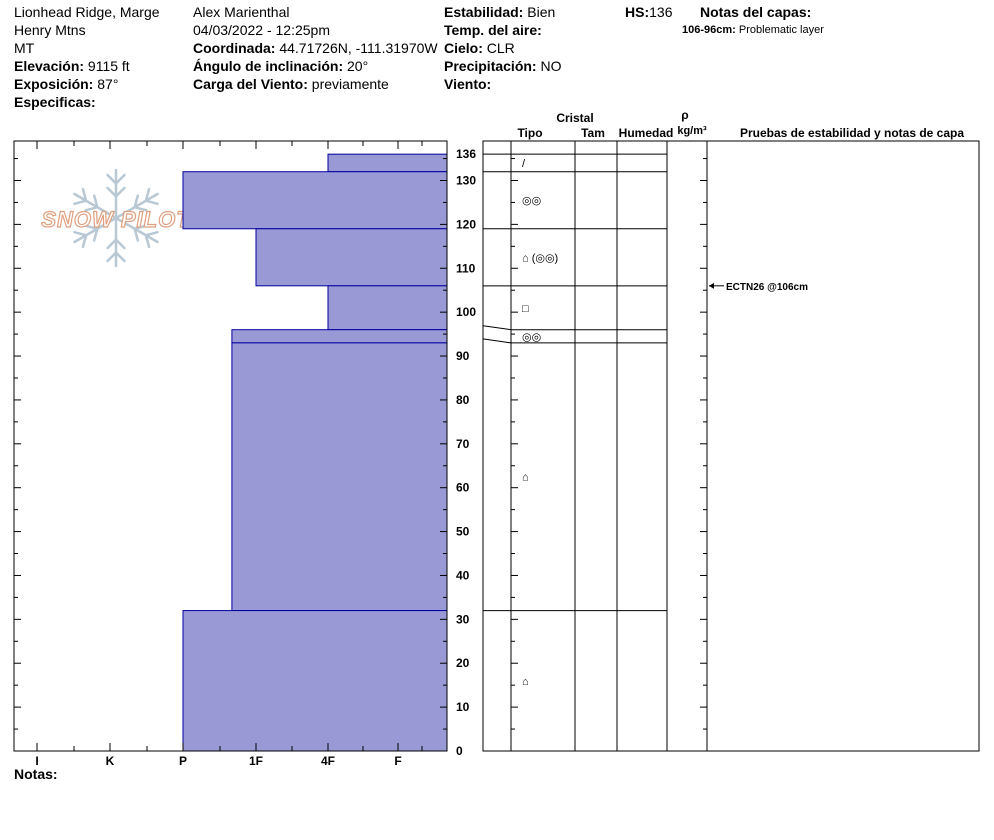 The height and width of the screenshot is (840, 994). What do you see at coordinates (466, 452) in the screenshot?
I see `depth-axis-labels: 0 10 20 30 40 50 60 70 80 90 100 110 120 130 136` at bounding box center [466, 452].